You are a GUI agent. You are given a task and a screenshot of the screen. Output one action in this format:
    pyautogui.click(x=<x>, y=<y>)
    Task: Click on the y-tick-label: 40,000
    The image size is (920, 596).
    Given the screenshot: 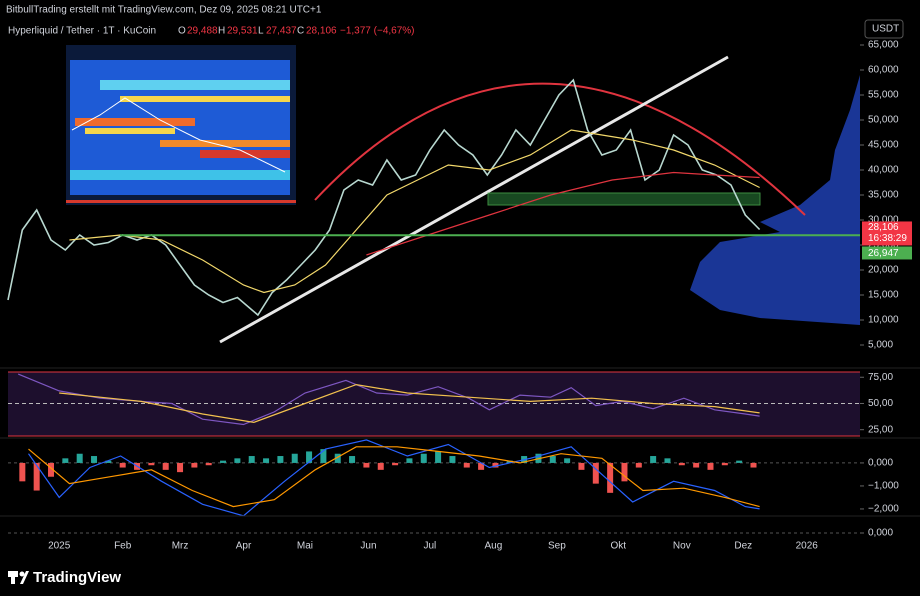 What is the action you would take?
    pyautogui.click(x=883, y=170)
    